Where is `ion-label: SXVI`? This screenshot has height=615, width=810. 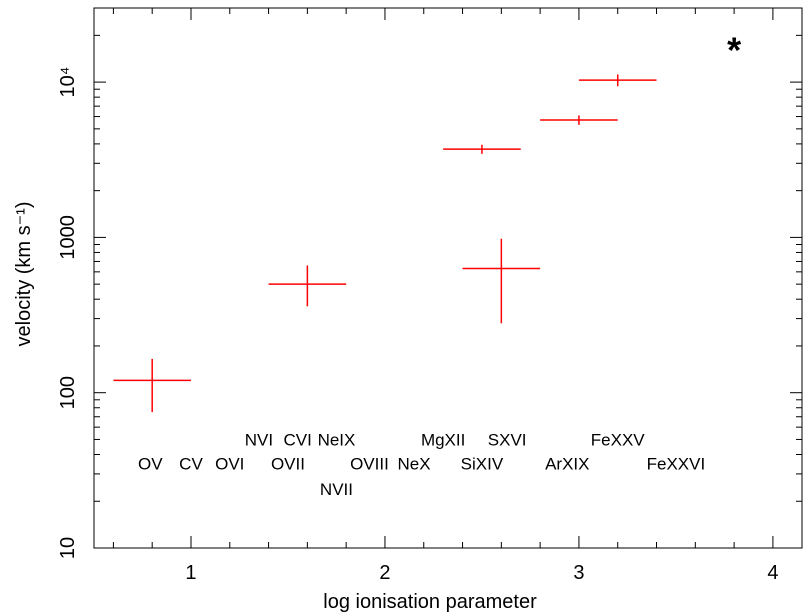
ion-label: SXVI is located at coordinates (507, 439).